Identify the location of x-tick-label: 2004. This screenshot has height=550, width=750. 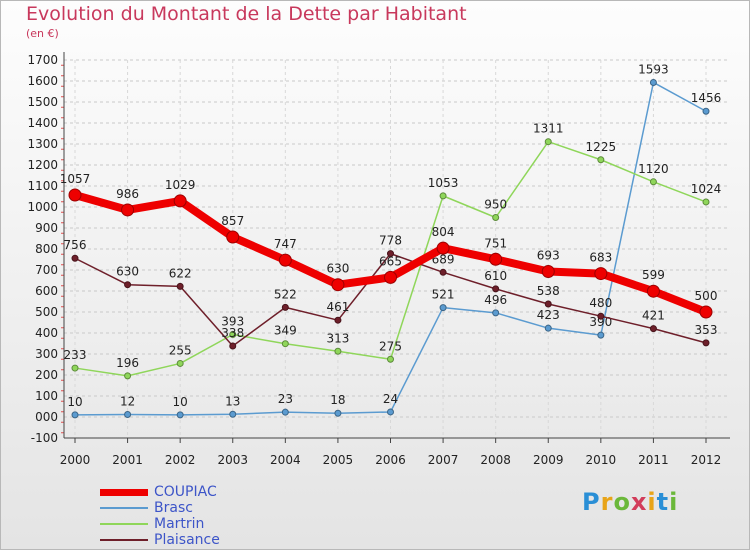
(285, 460).